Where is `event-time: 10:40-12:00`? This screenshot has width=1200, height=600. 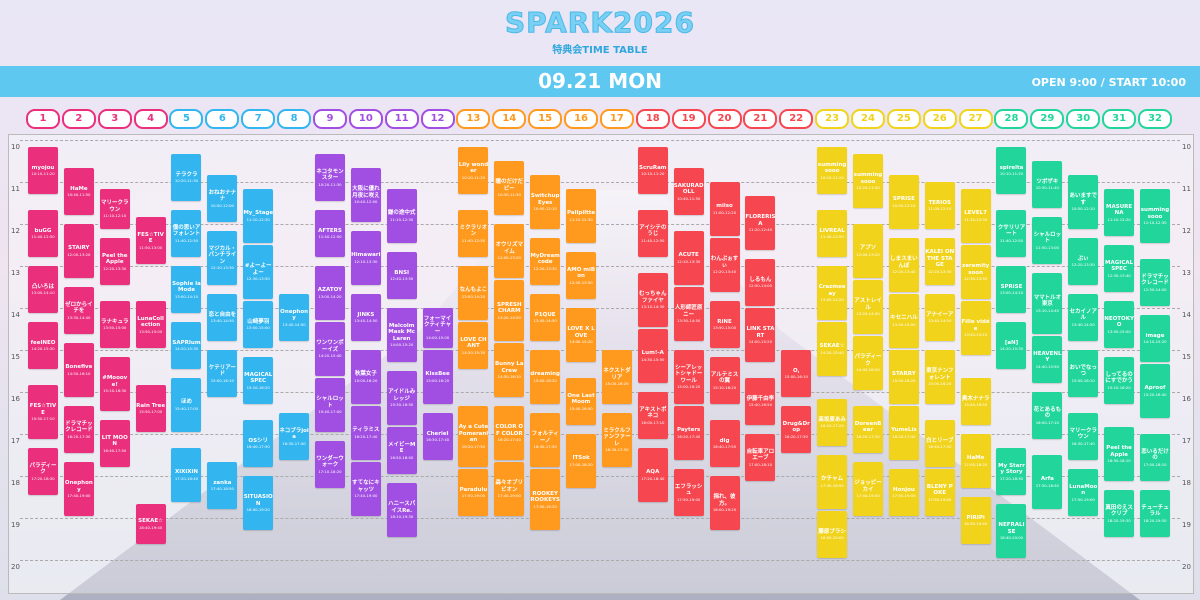
event-time: 10:40-12:00 is located at coordinates (366, 201).